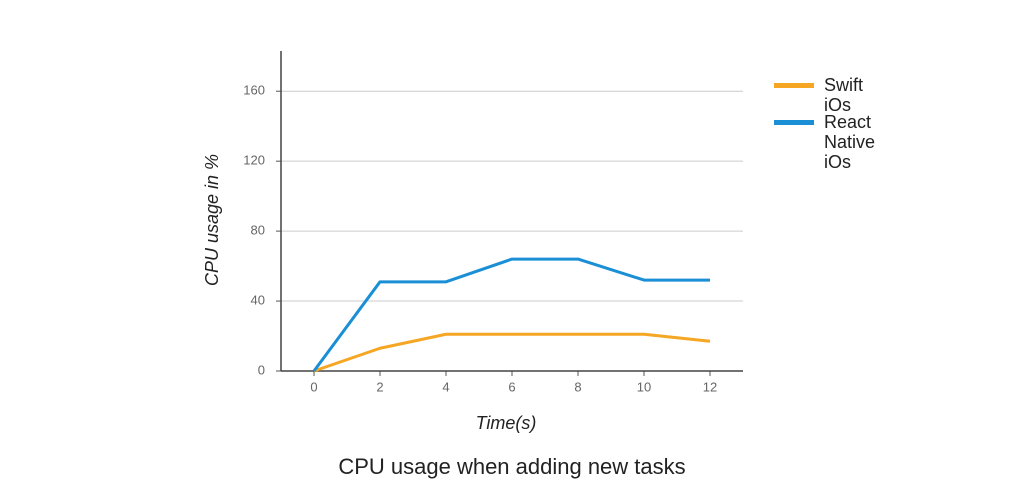  What do you see at coordinates (844, 95) in the screenshot?
I see `legend-label: Swift iOs` at bounding box center [844, 95].